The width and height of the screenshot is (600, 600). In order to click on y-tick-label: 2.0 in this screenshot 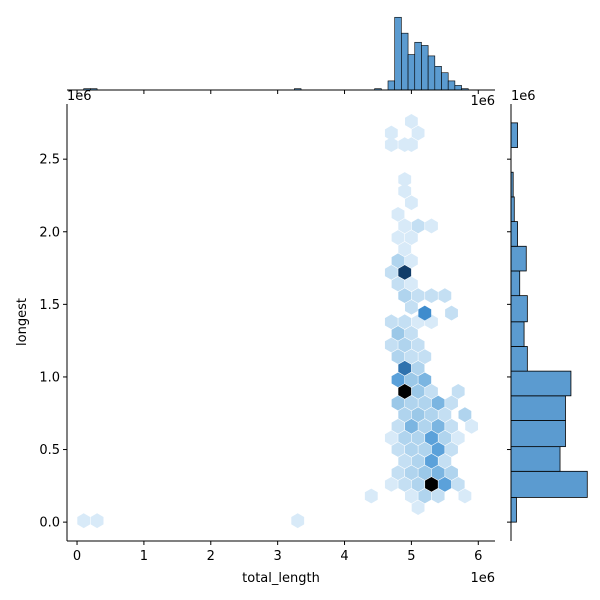, I will do `click(49, 232)`.